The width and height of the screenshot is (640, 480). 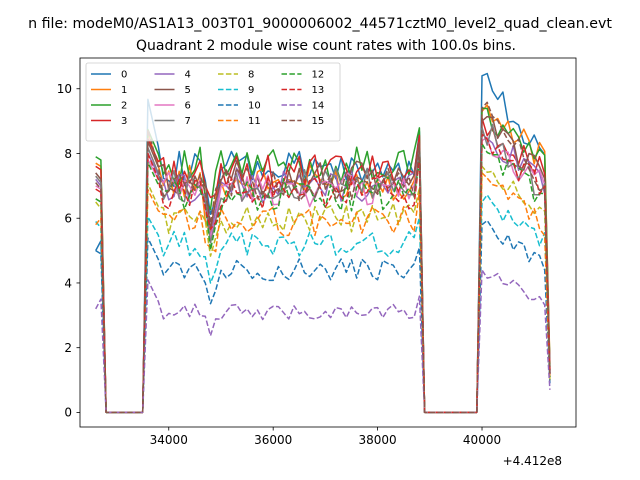 I want to click on y-tick-label: 4, so click(x=68, y=283).